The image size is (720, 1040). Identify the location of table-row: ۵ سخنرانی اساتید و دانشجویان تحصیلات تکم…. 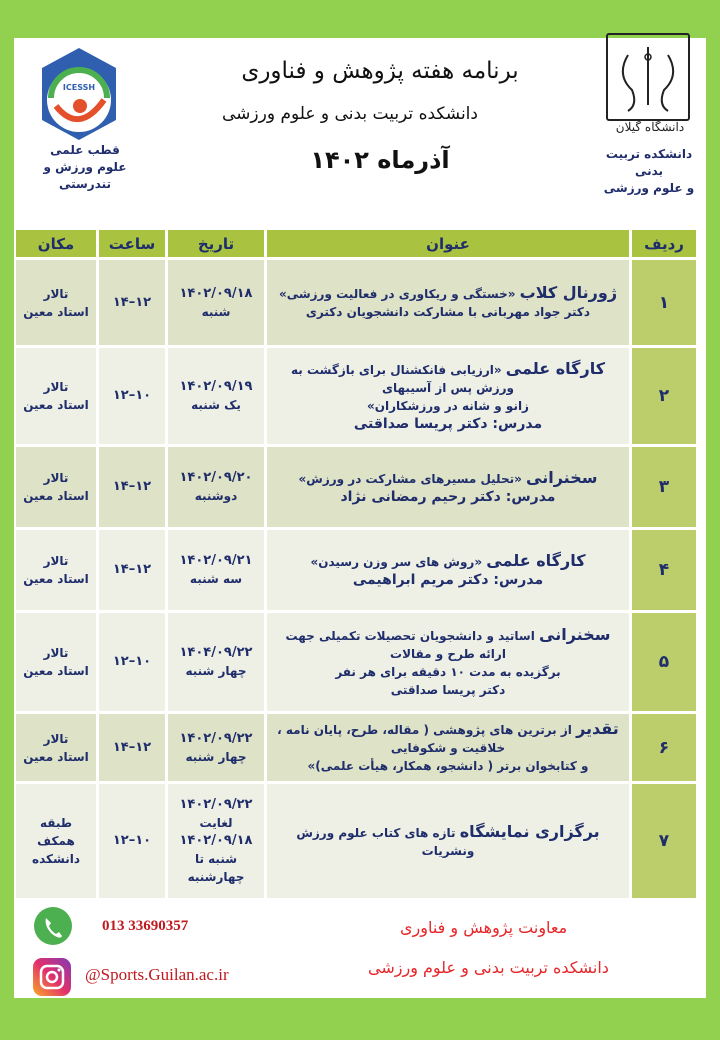
(356, 662).